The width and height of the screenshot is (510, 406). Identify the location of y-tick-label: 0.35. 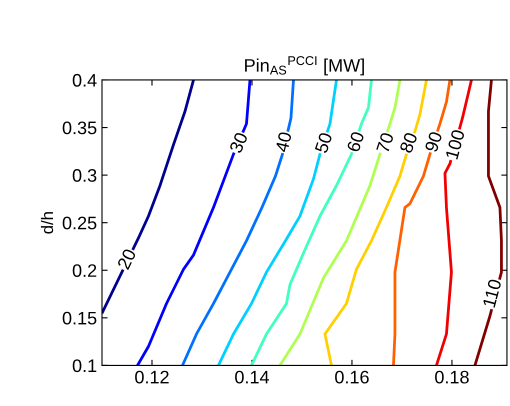
(79, 127).